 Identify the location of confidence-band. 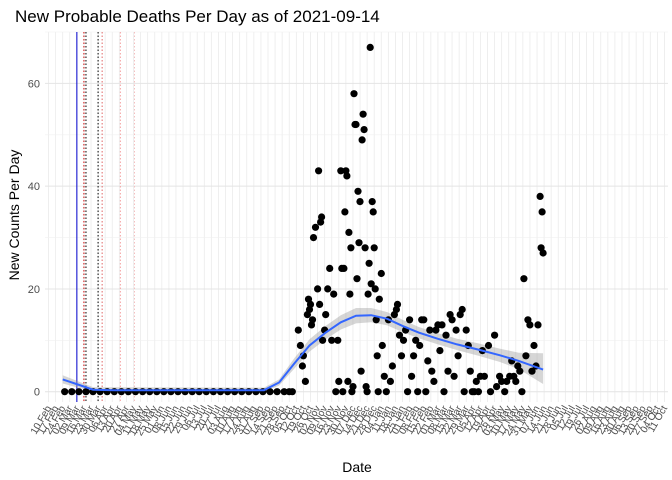
(303, 350).